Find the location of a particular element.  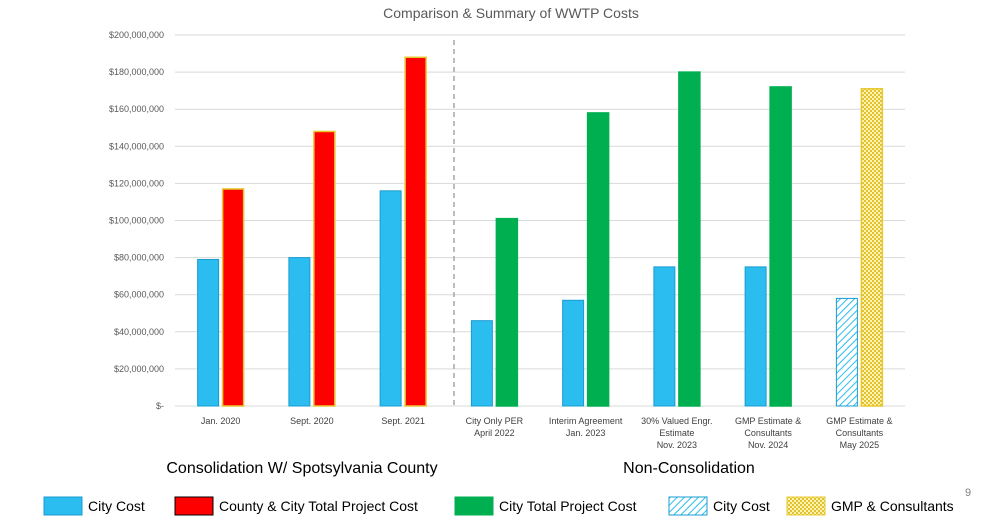

y-tick-label: $200,000,000 is located at coordinates (136, 35).